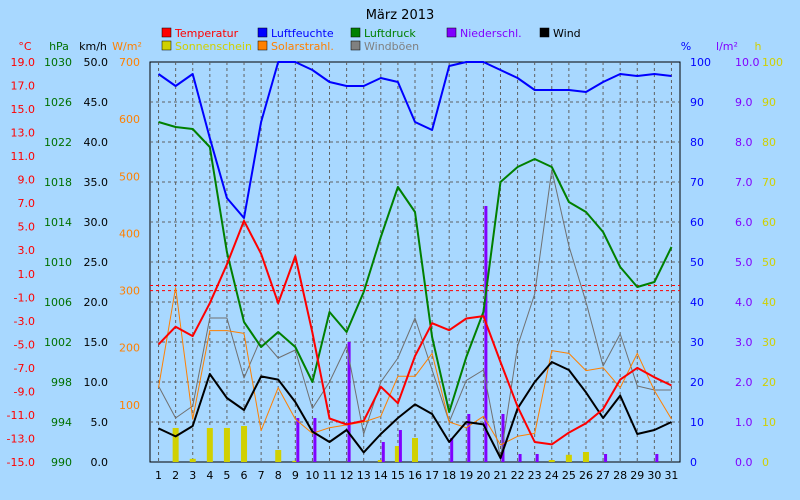 The image size is (800, 500). Describe the element at coordinates (61, 422) in the screenshot. I see `y-tick-label: 994` at that location.